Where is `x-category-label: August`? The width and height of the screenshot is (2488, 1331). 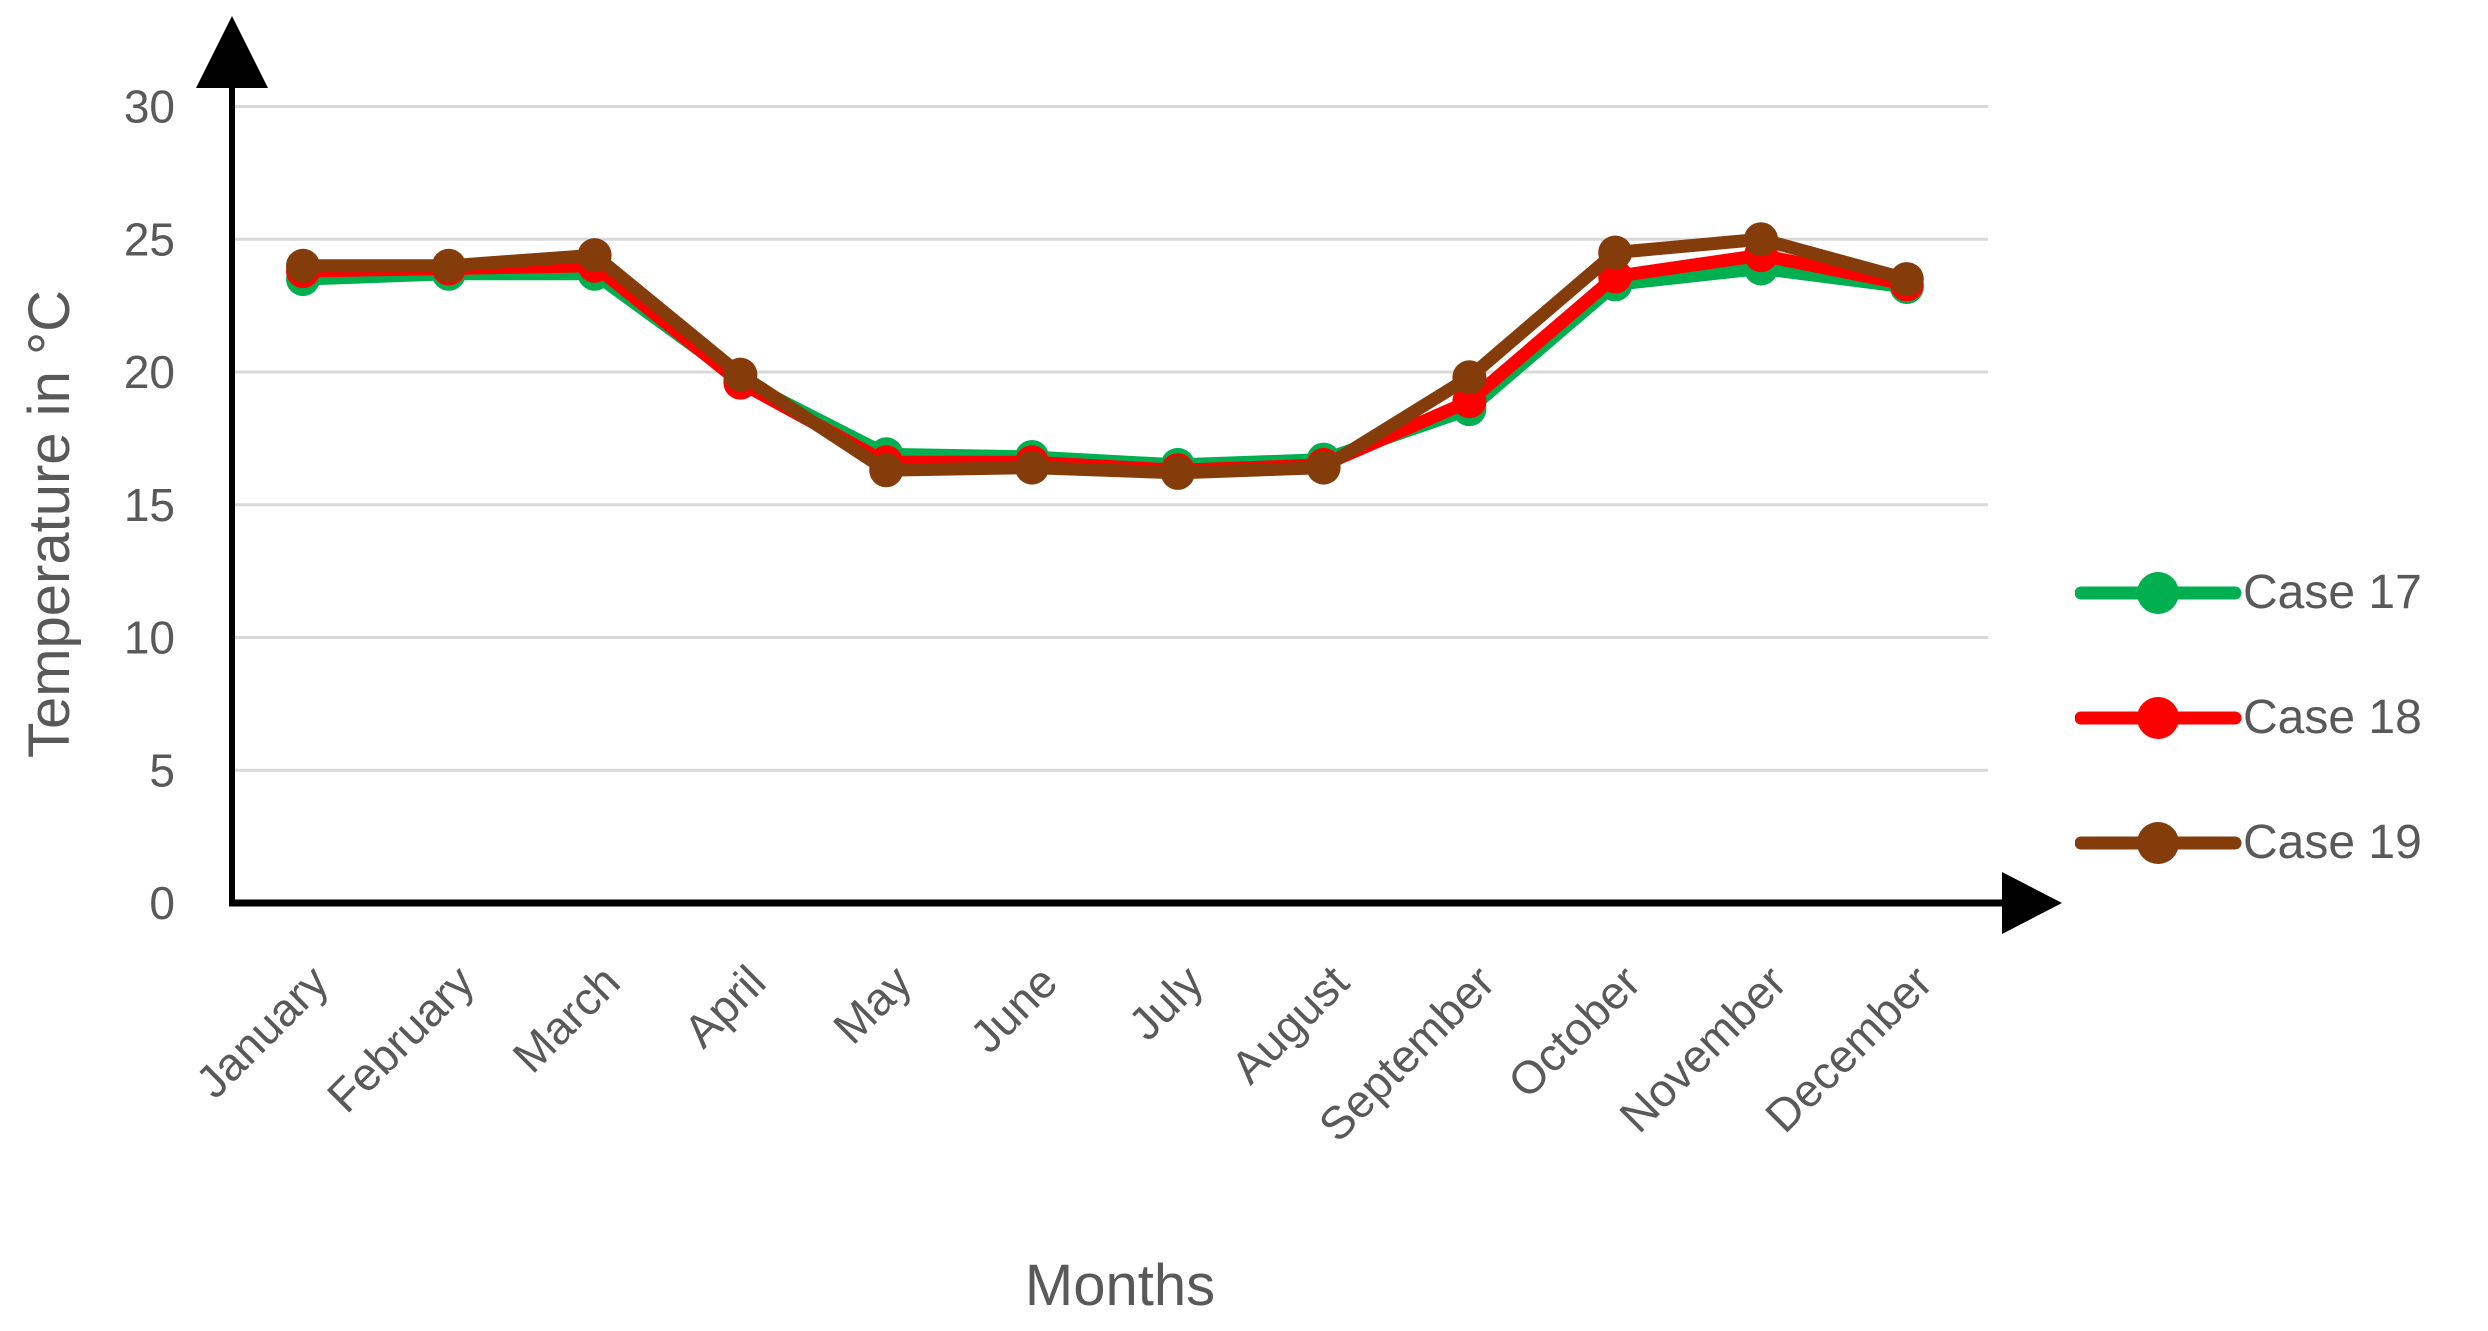 x-category-label: August is located at coordinates (1290, 1024).